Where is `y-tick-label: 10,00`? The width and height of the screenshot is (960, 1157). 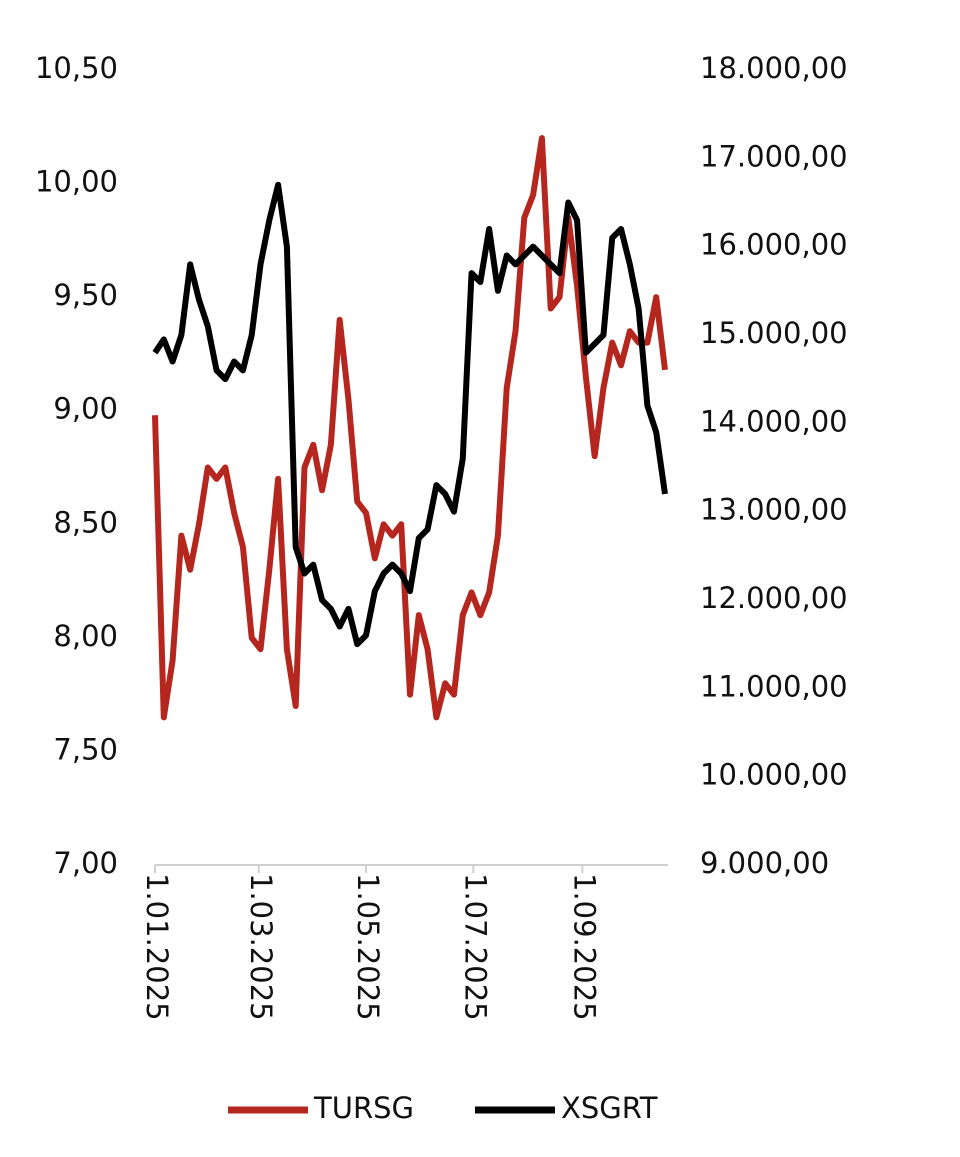 y-tick-label: 10,00 is located at coordinates (76, 182).